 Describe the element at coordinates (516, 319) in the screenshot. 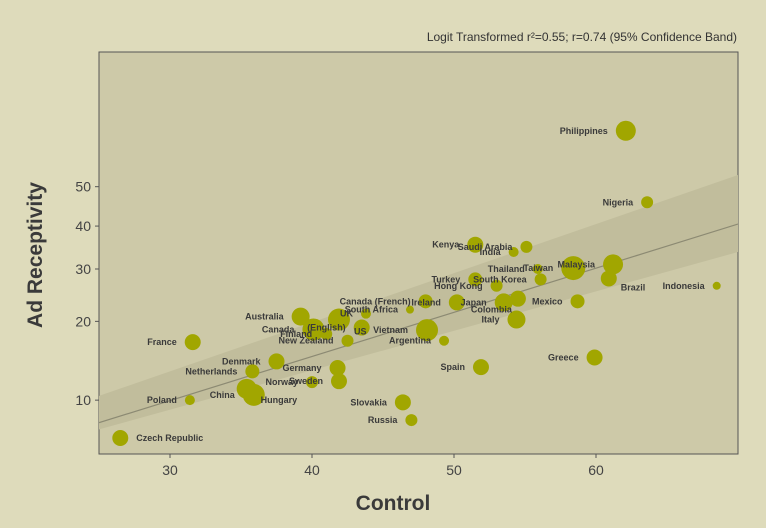

I see `point-italy` at that location.